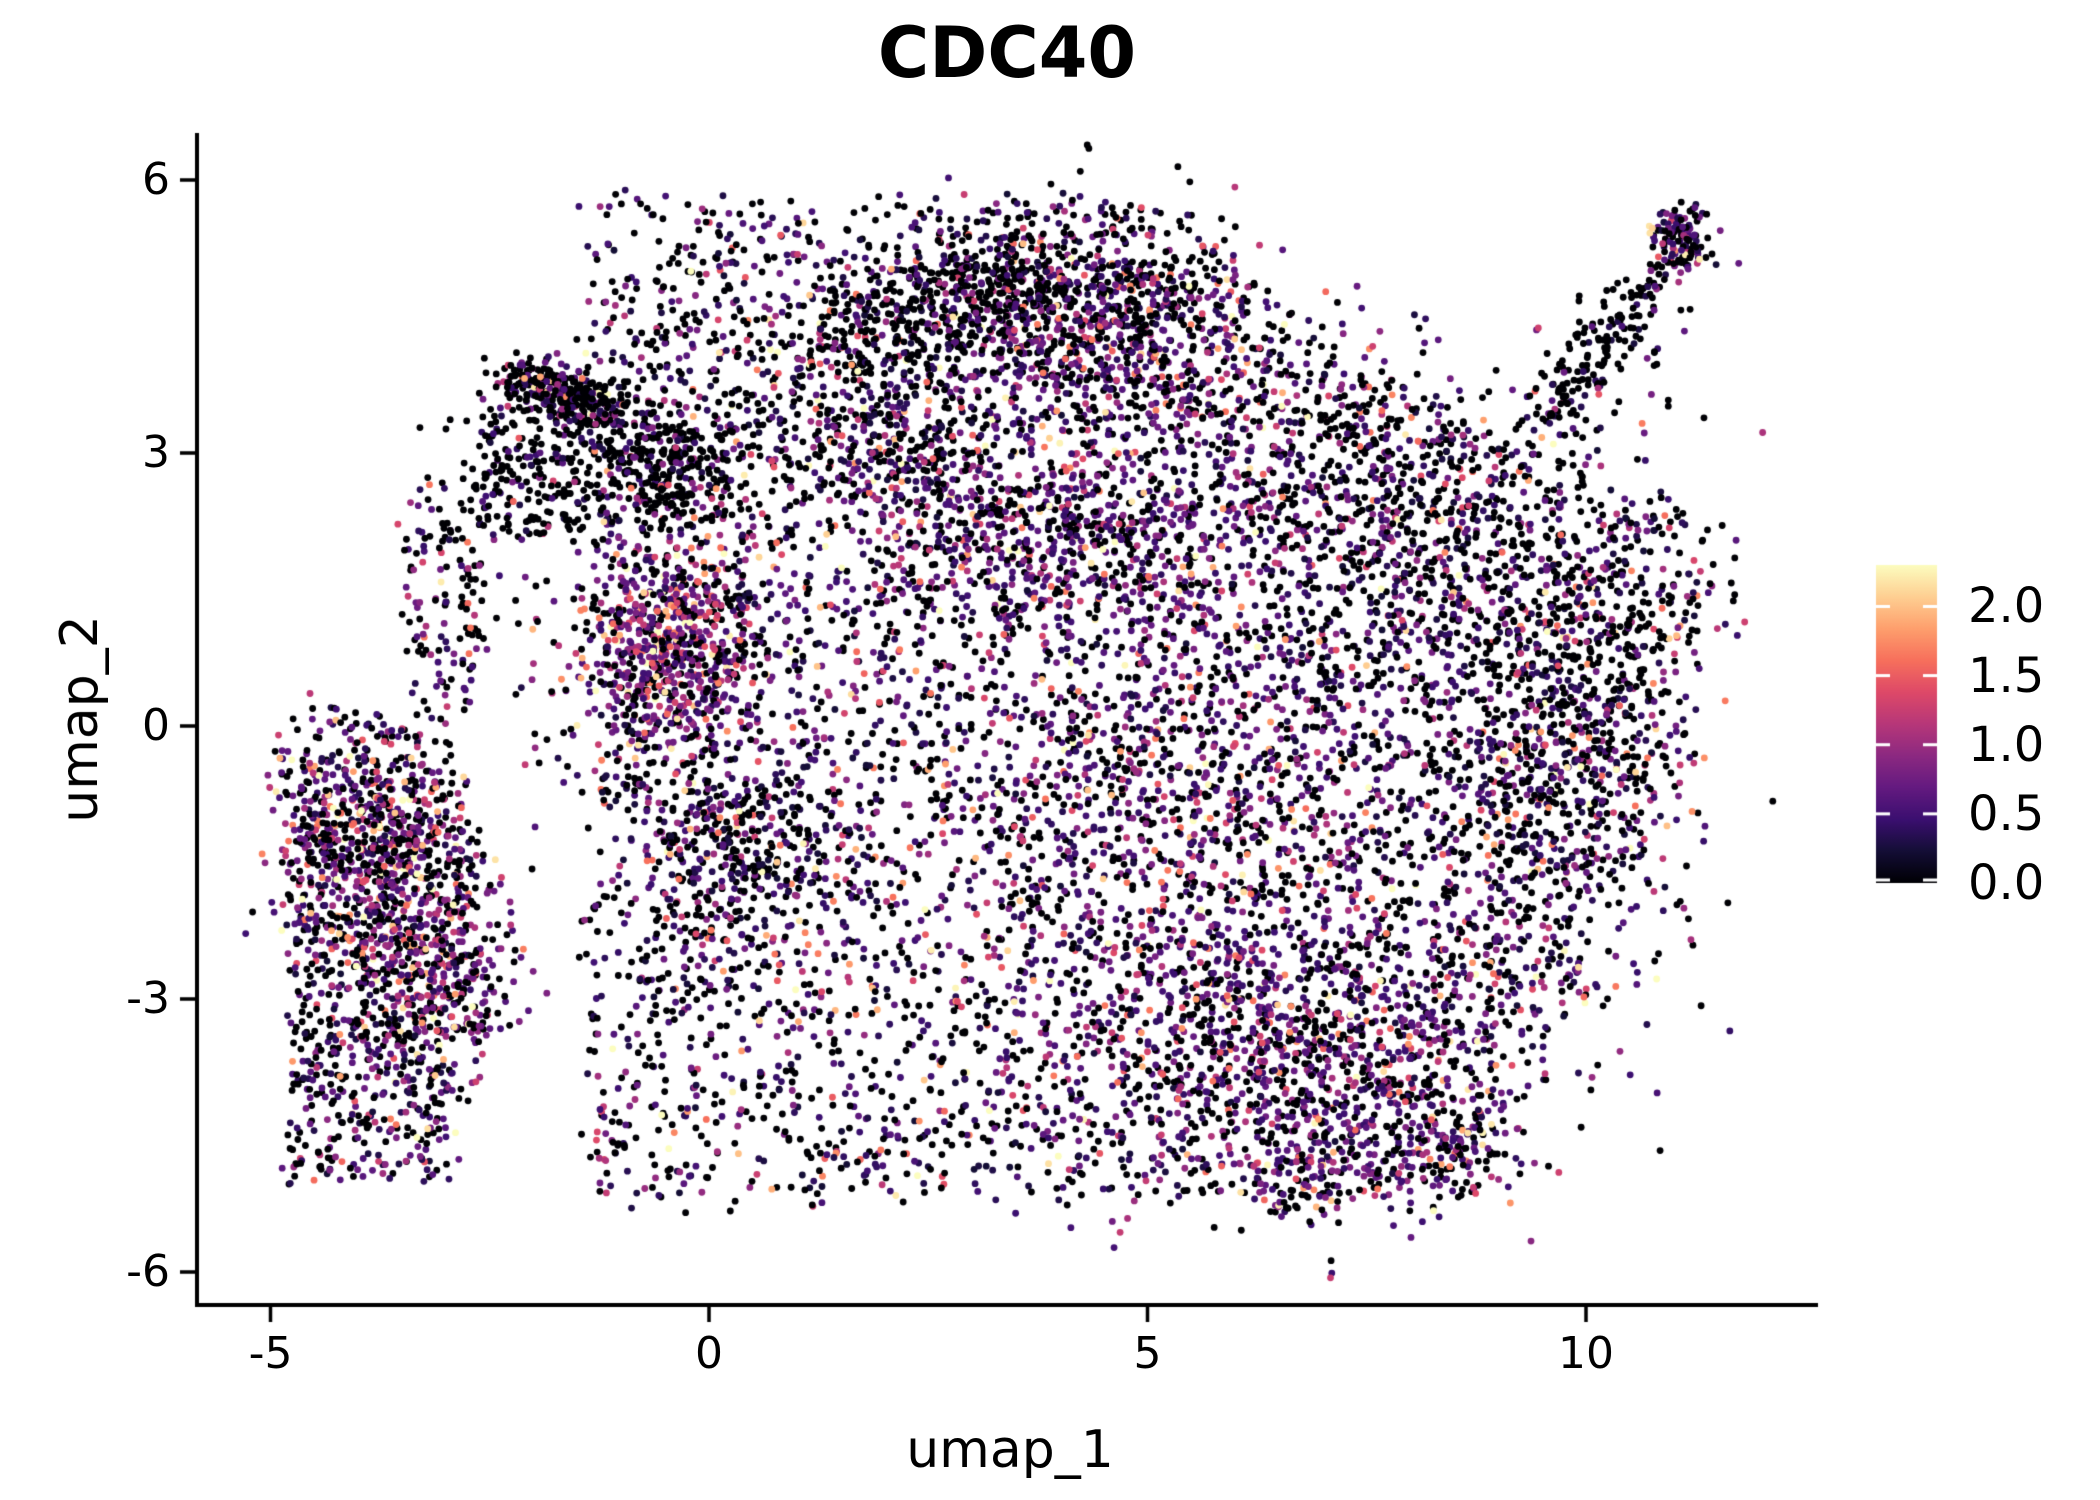 Image resolution: width=2100 pixels, height=1500 pixels. What do you see at coordinates (156, 179) in the screenshot?
I see `y-tick-label: 6` at bounding box center [156, 179].